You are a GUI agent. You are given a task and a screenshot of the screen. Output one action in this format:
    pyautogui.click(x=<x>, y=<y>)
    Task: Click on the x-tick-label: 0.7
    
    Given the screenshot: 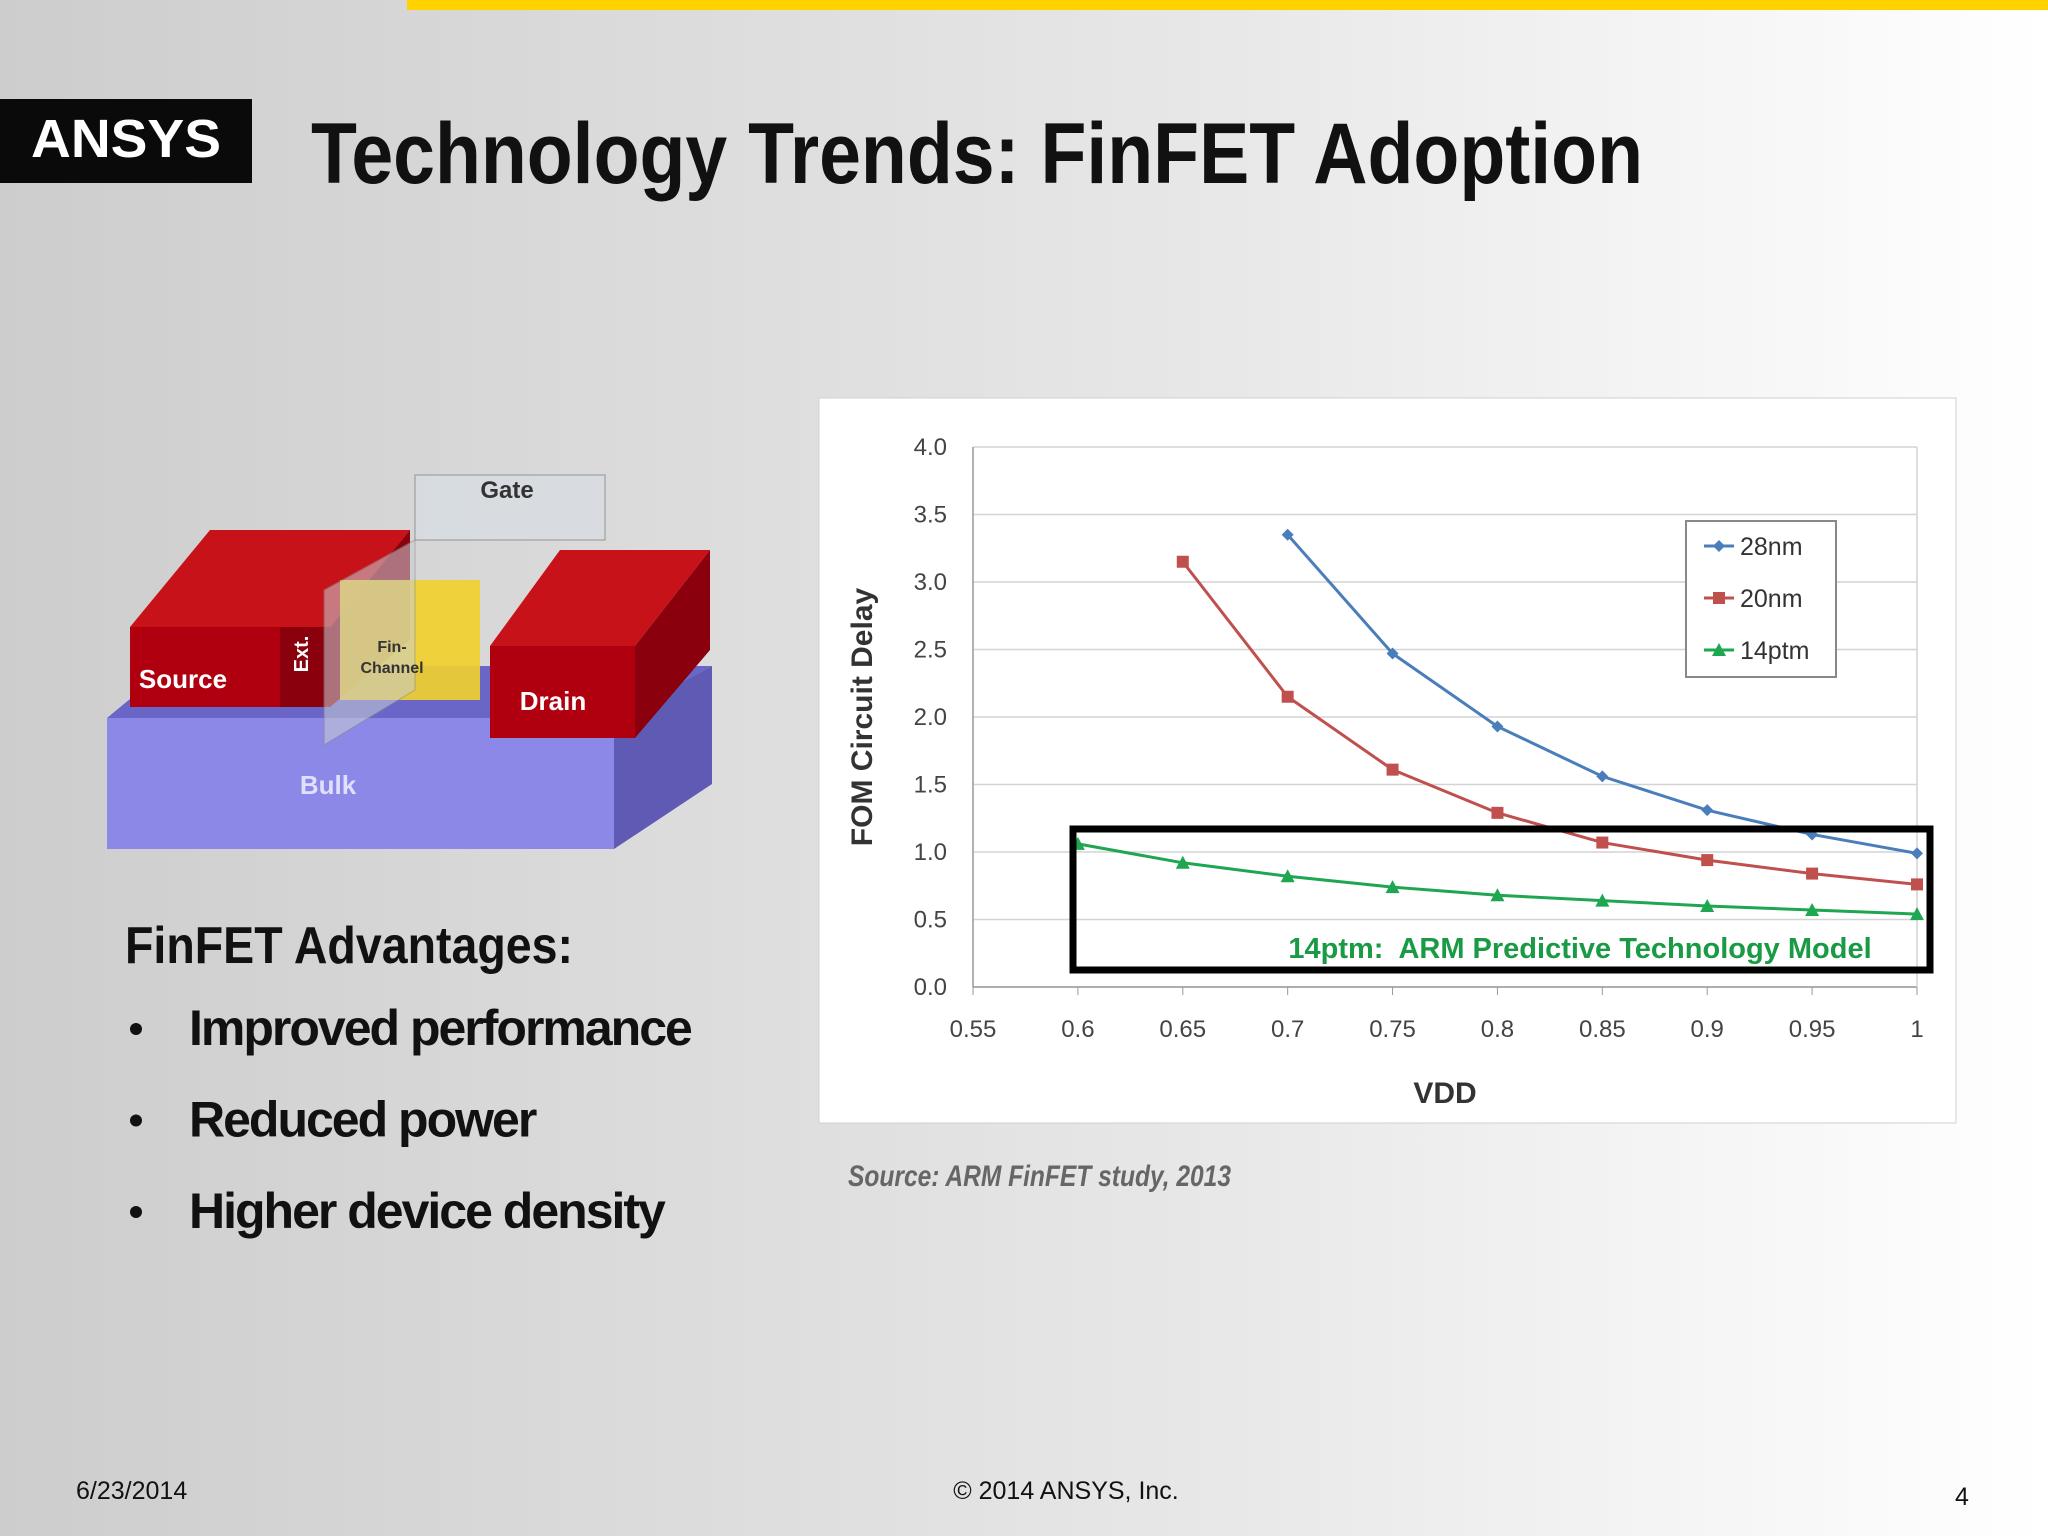 What is the action you would take?
    pyautogui.click(x=1287, y=1029)
    